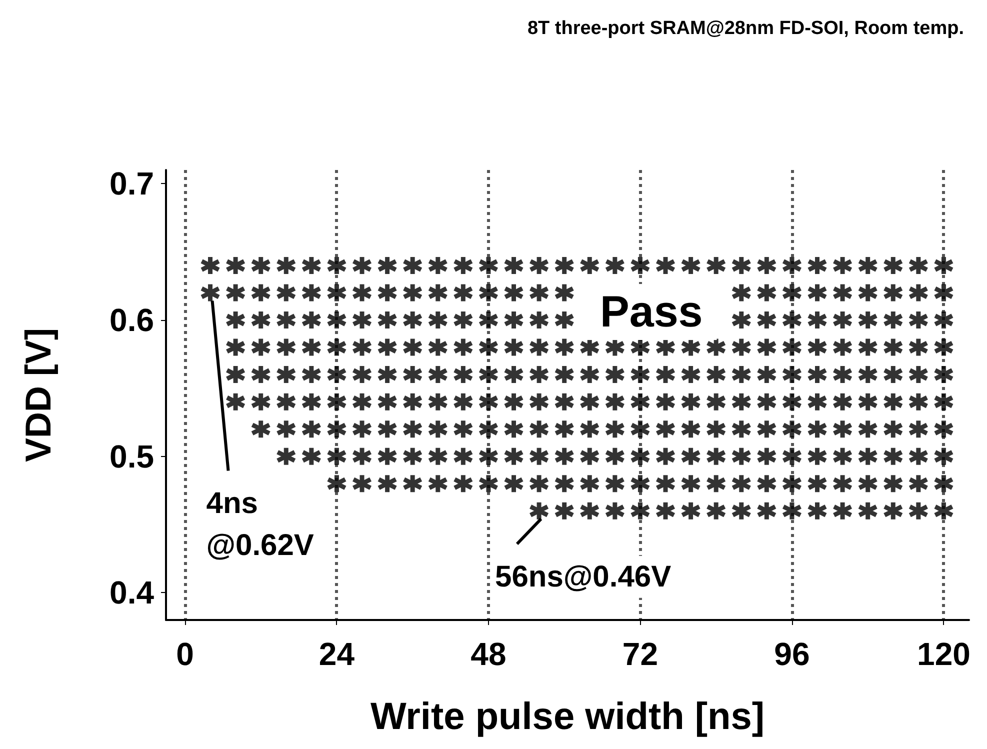 The image size is (987, 749). I want to click on y-axis-title: VDD [V], so click(38, 395).